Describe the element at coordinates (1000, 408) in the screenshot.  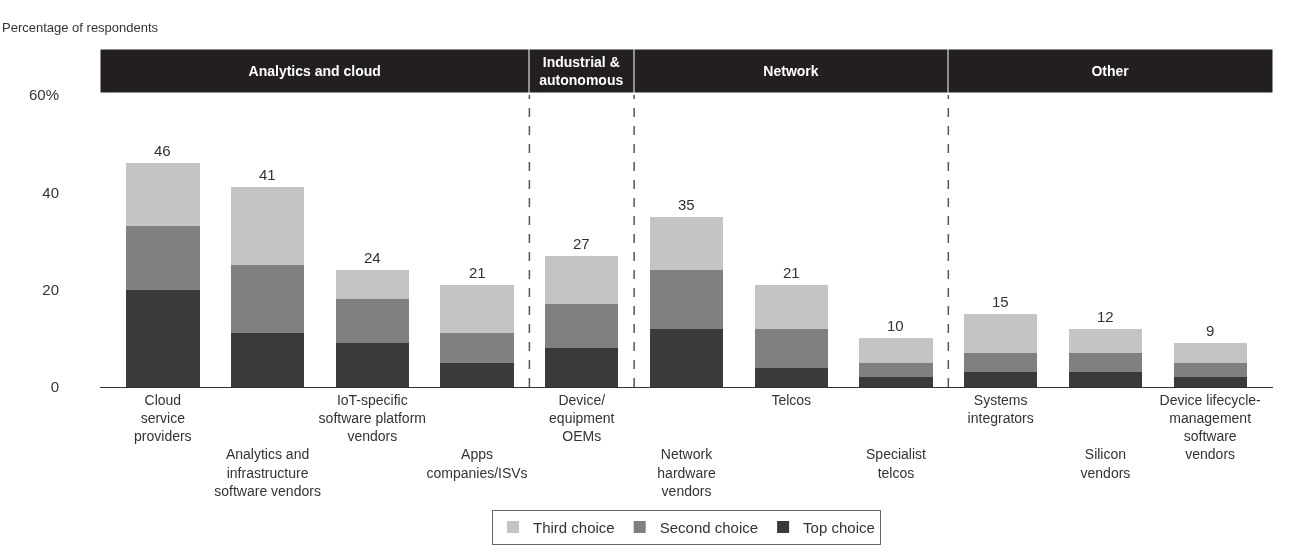
I see `x-tick-label: Systems integrators` at that location.